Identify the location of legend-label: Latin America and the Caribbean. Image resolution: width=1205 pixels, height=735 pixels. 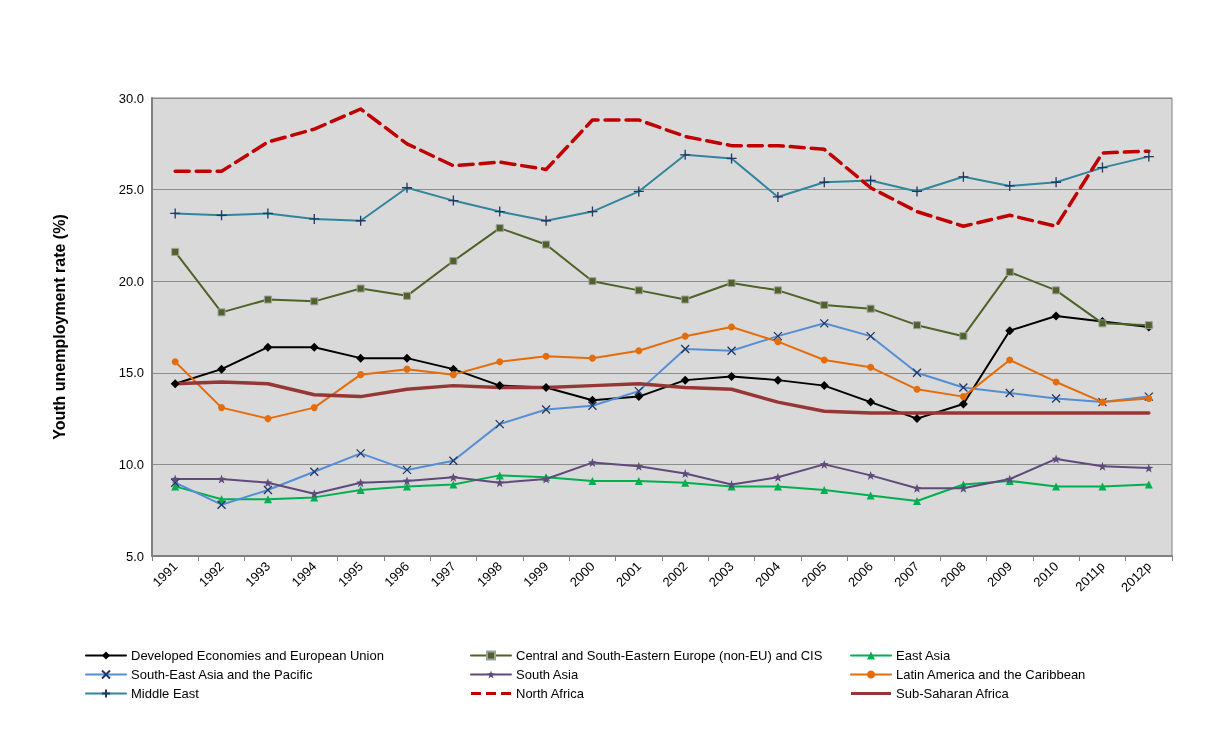
(991, 674).